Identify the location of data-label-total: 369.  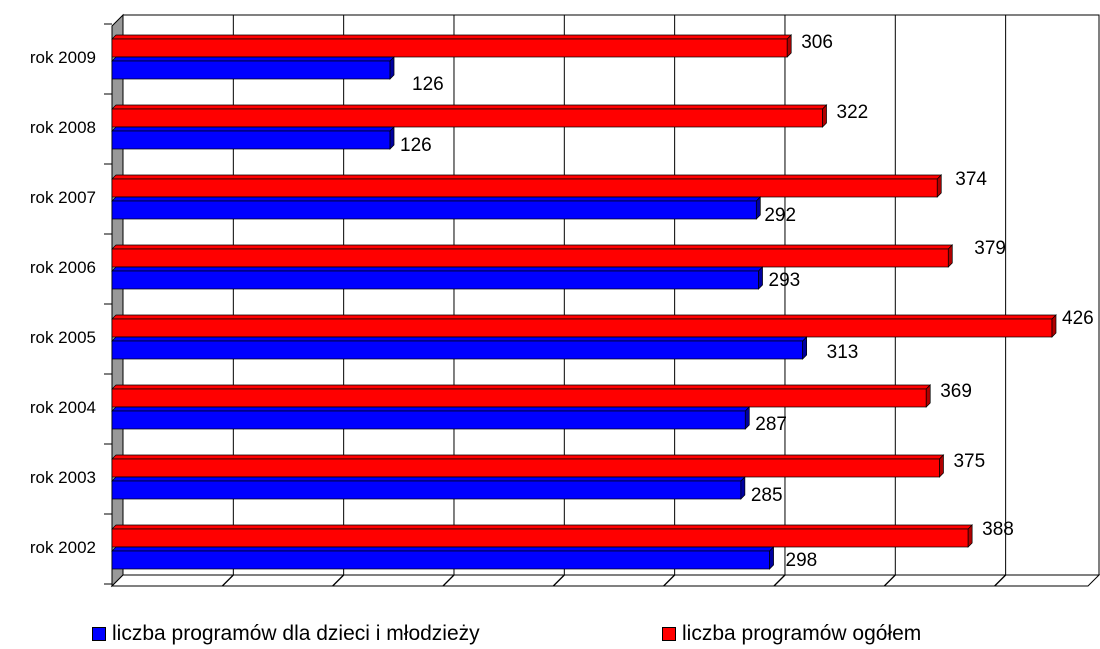
(956, 391).